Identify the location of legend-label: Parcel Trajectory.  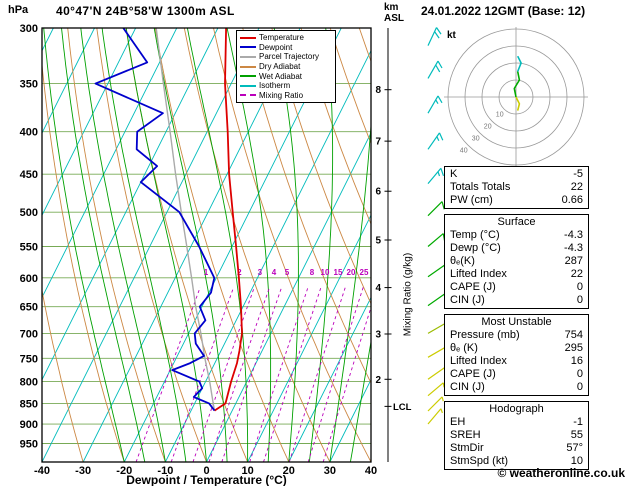
(289, 57).